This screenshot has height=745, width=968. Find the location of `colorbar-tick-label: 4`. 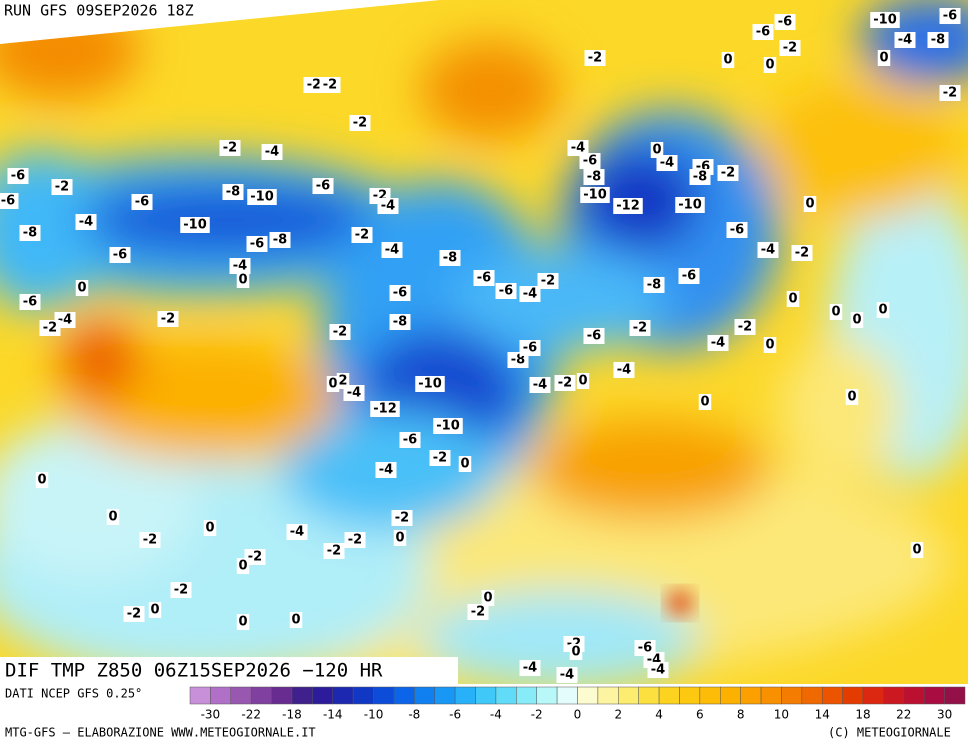

colorbar-tick-label: 4 is located at coordinates (659, 715).